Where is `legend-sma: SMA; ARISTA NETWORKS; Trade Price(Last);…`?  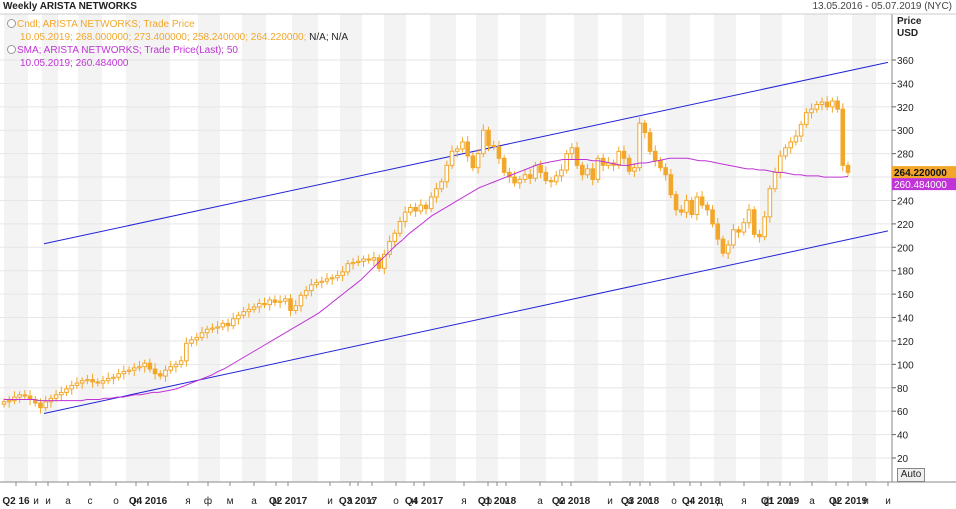
legend-sma: SMA; ARISTA NETWORKS; Trade Price(Last);… is located at coordinates (122, 57).